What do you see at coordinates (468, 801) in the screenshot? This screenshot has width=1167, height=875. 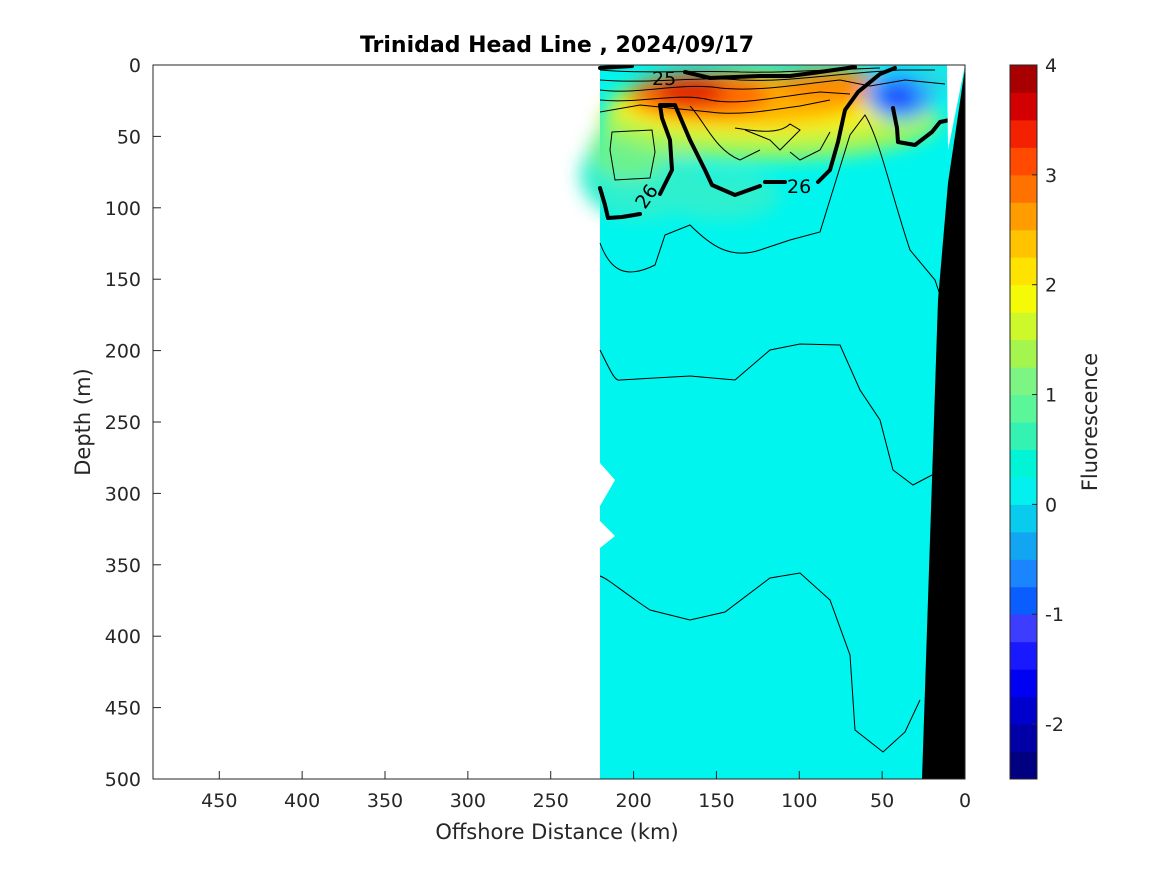 I see `x-tick-label: 300` at bounding box center [468, 801].